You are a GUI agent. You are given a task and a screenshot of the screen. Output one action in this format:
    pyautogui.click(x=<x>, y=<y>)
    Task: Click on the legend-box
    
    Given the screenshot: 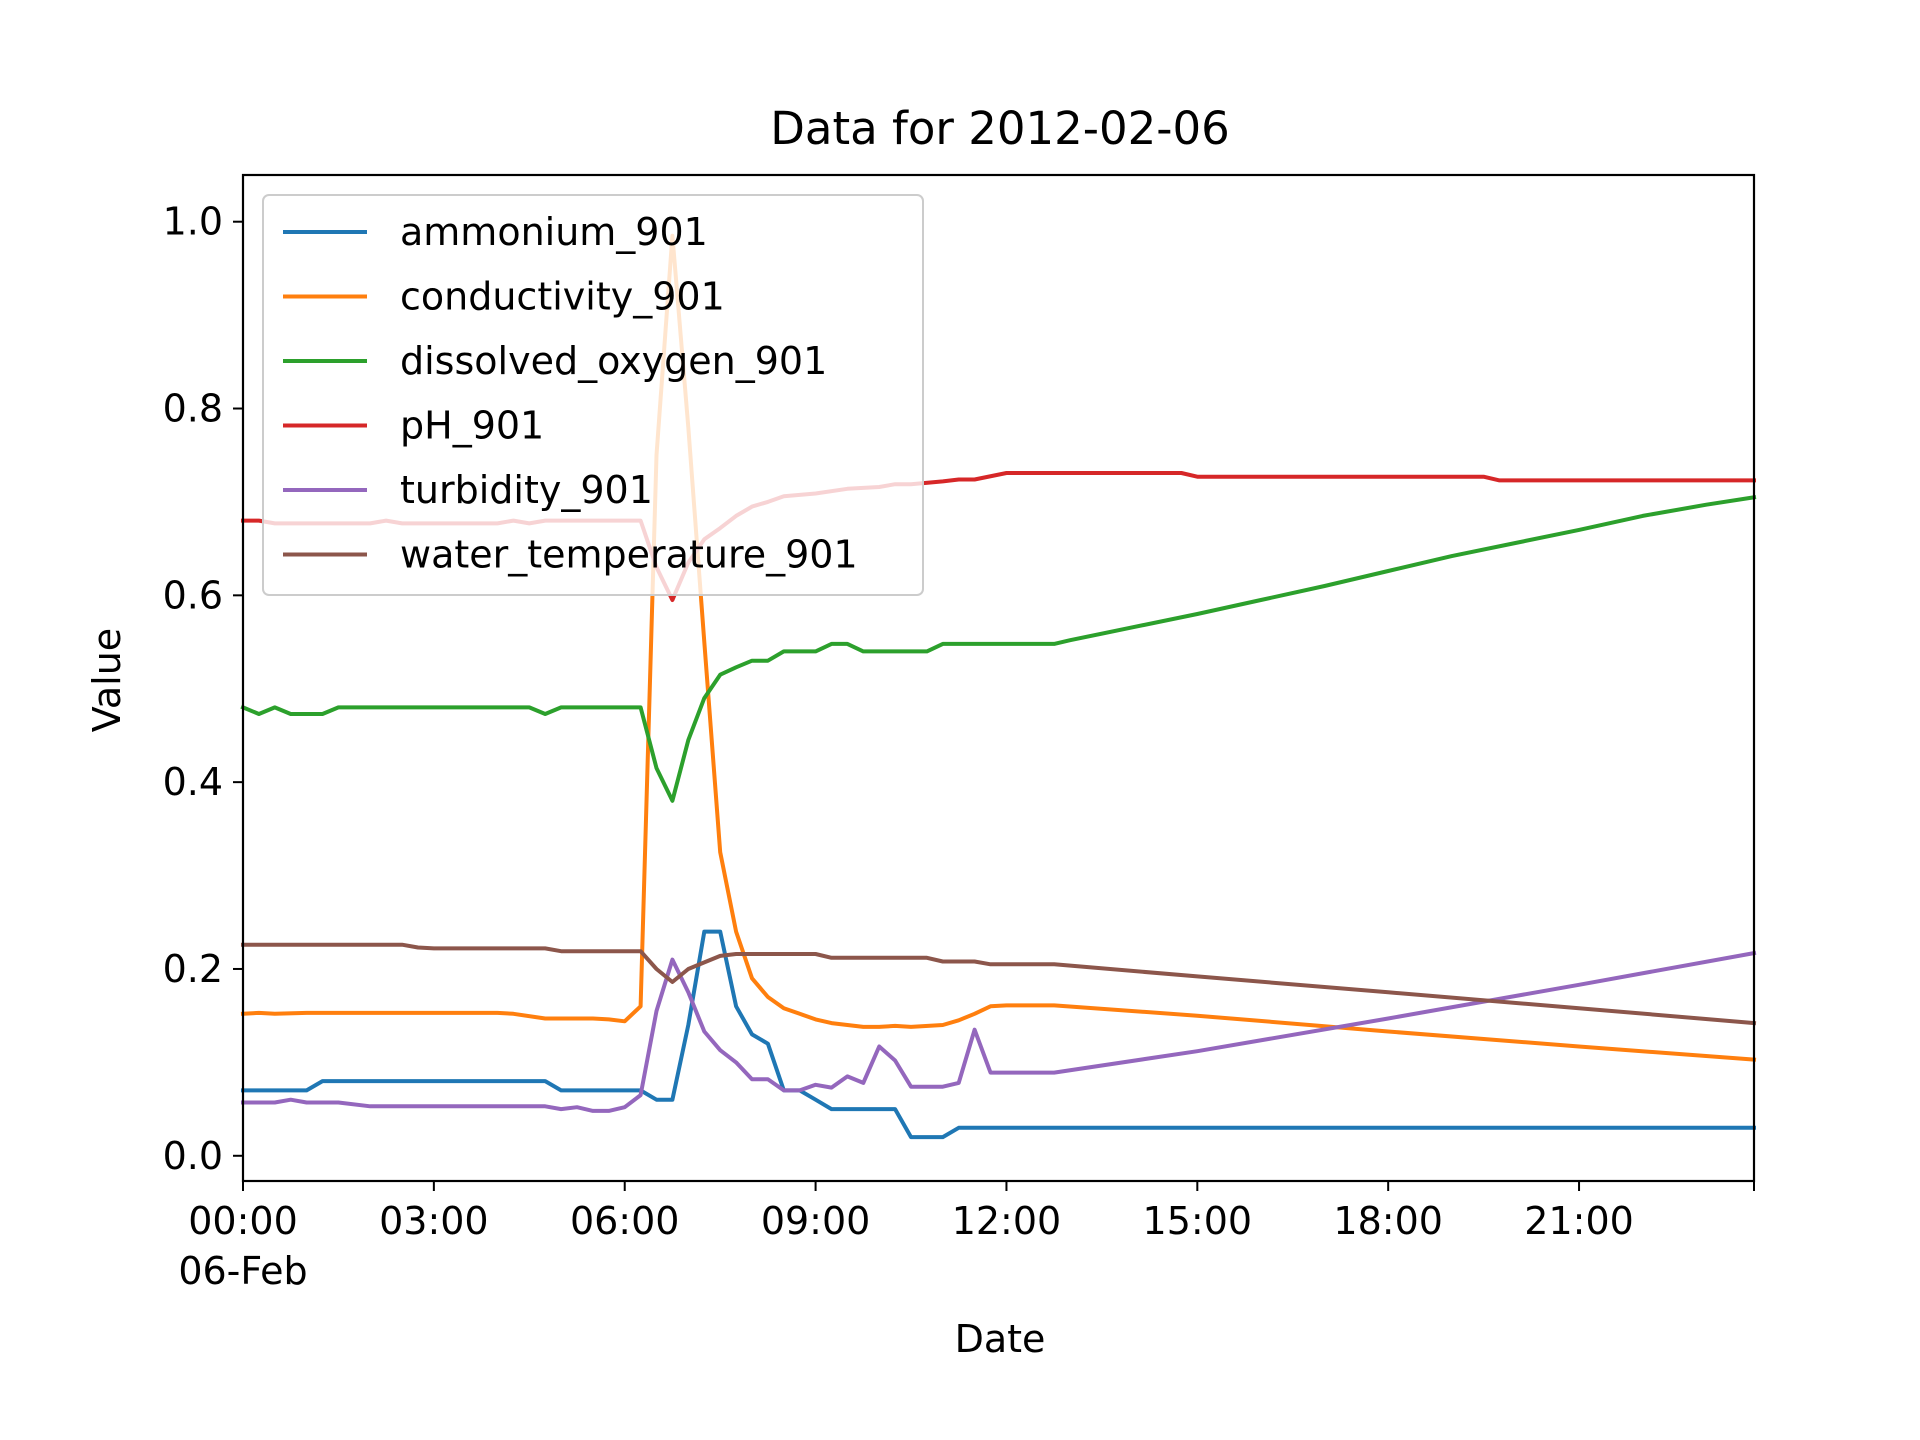 What is the action you would take?
    pyautogui.click(x=593, y=395)
    